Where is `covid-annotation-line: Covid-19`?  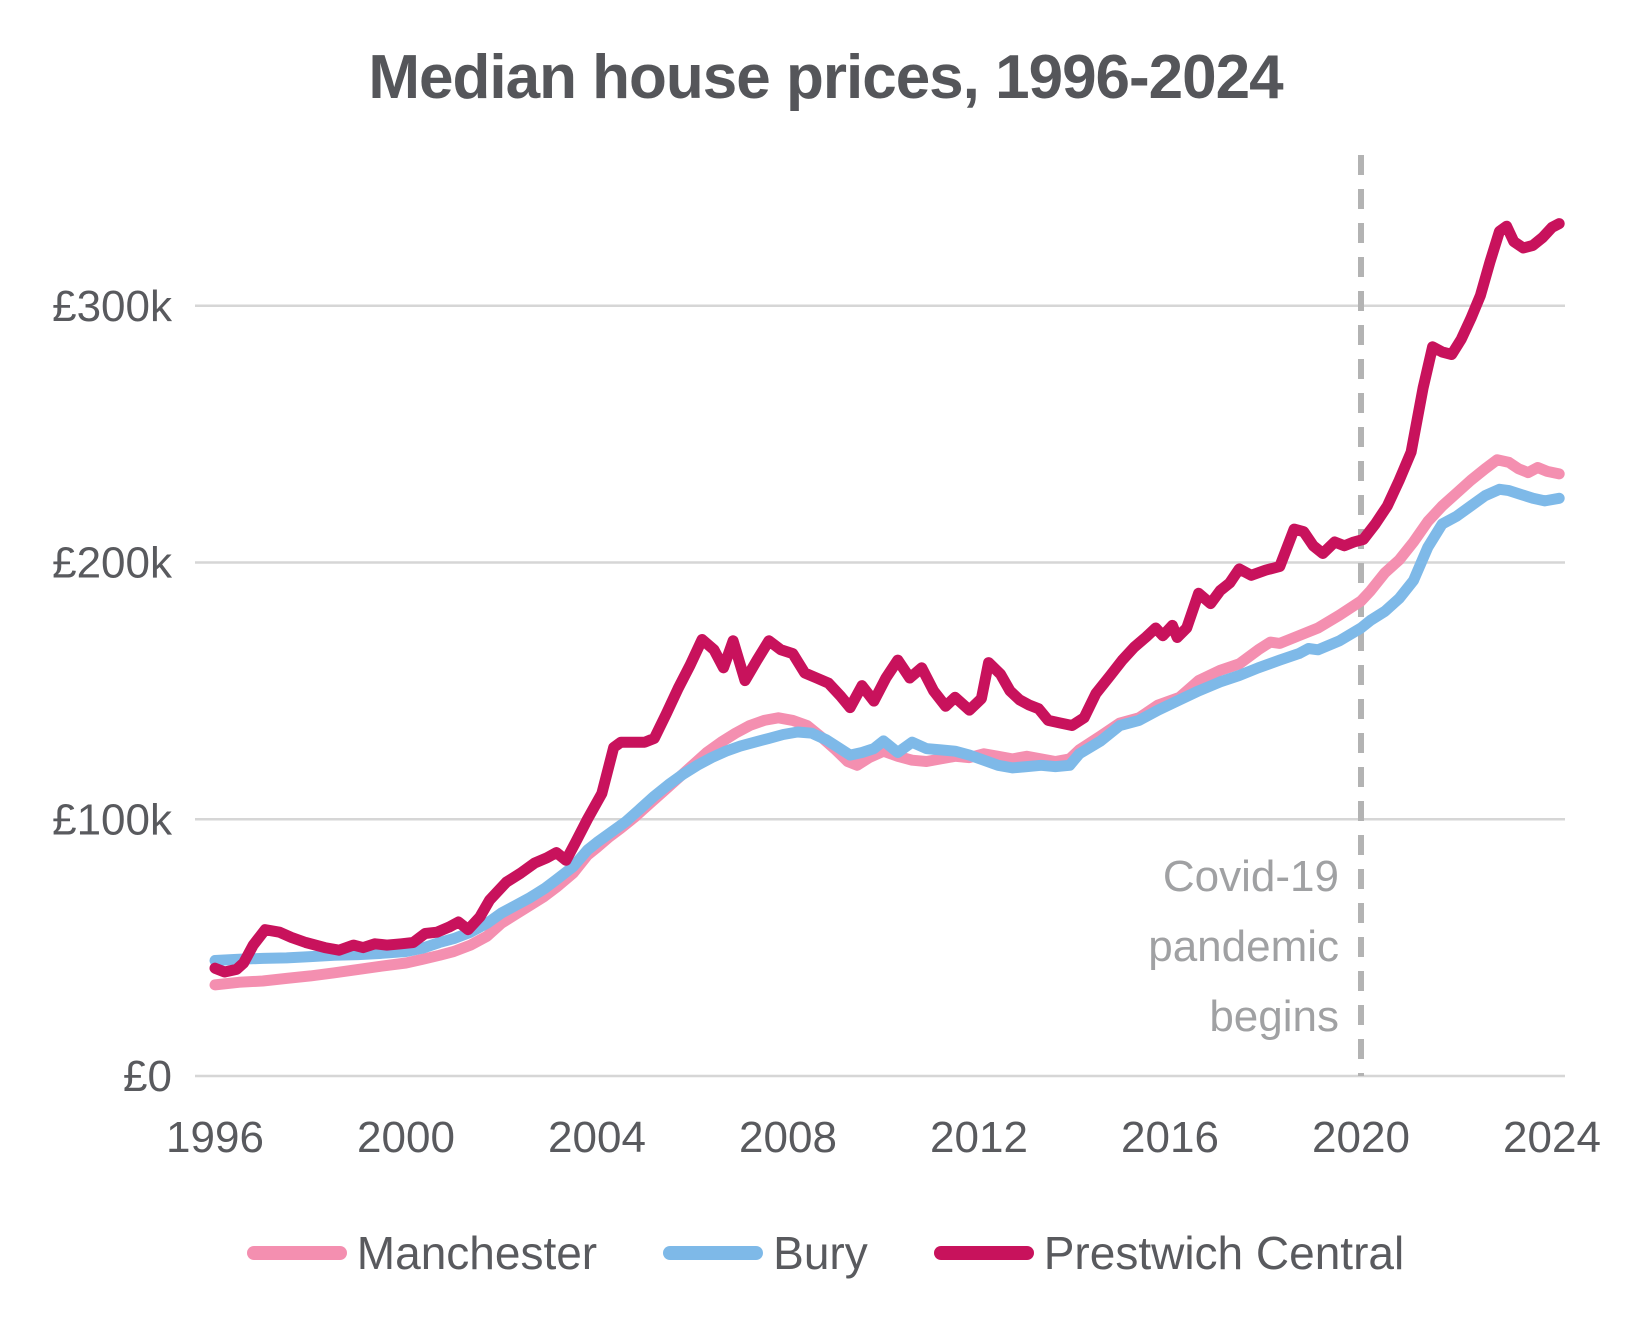 covid-annotation-line: Covid-19 is located at coordinates (1250, 876).